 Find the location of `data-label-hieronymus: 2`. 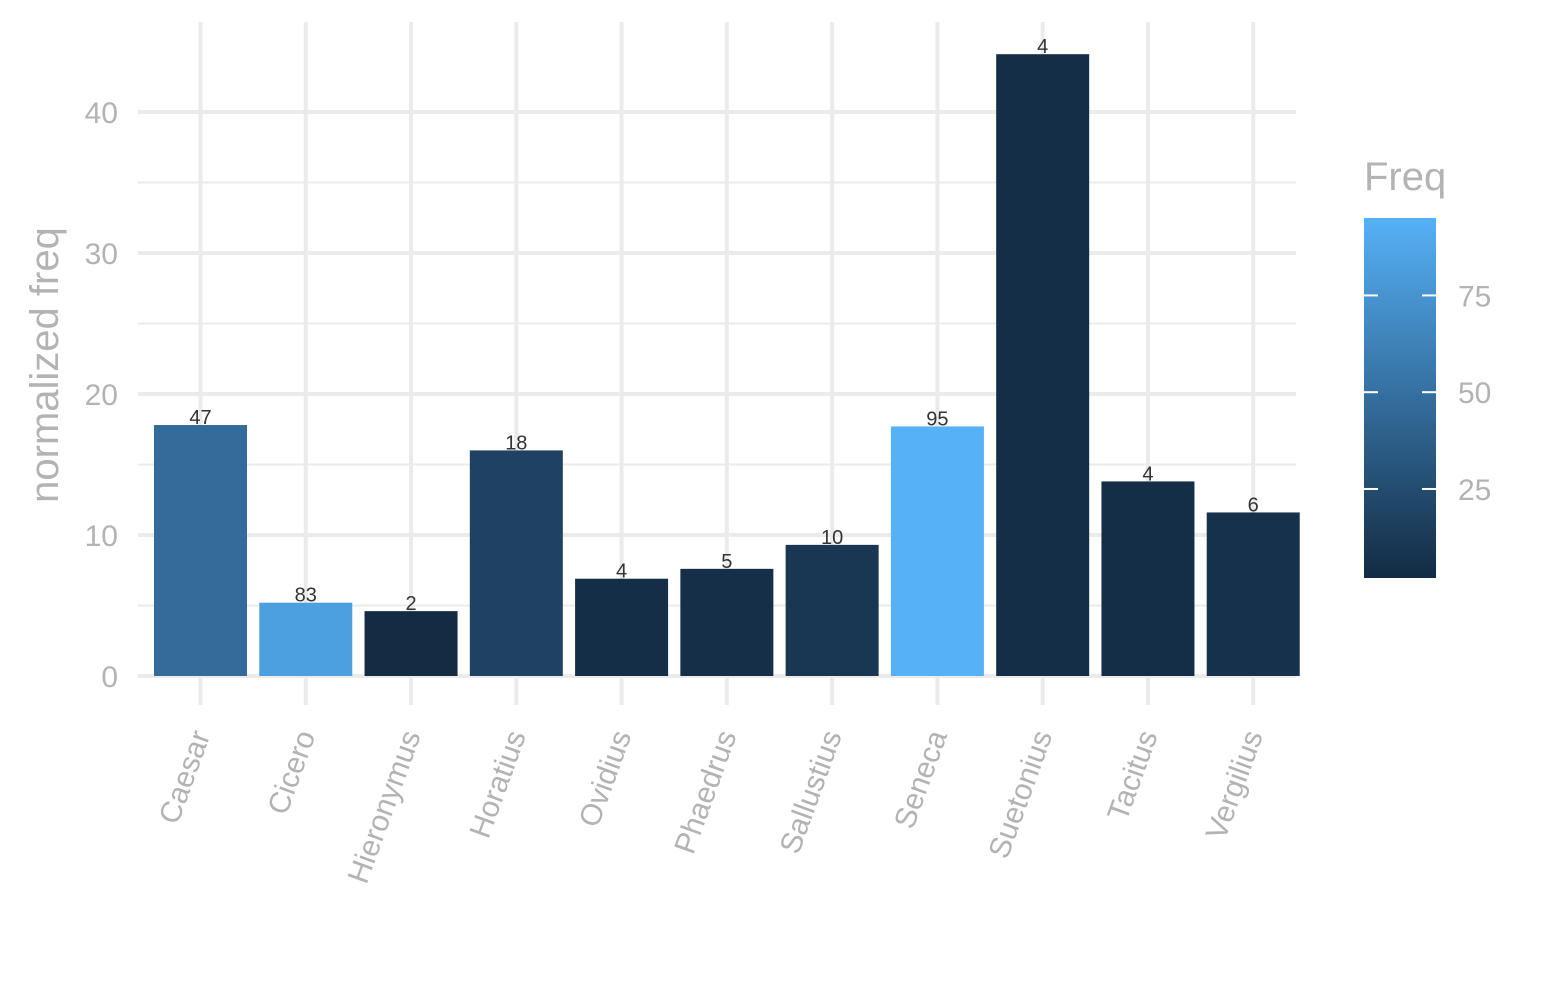

data-label-hieronymus: 2 is located at coordinates (410, 604).